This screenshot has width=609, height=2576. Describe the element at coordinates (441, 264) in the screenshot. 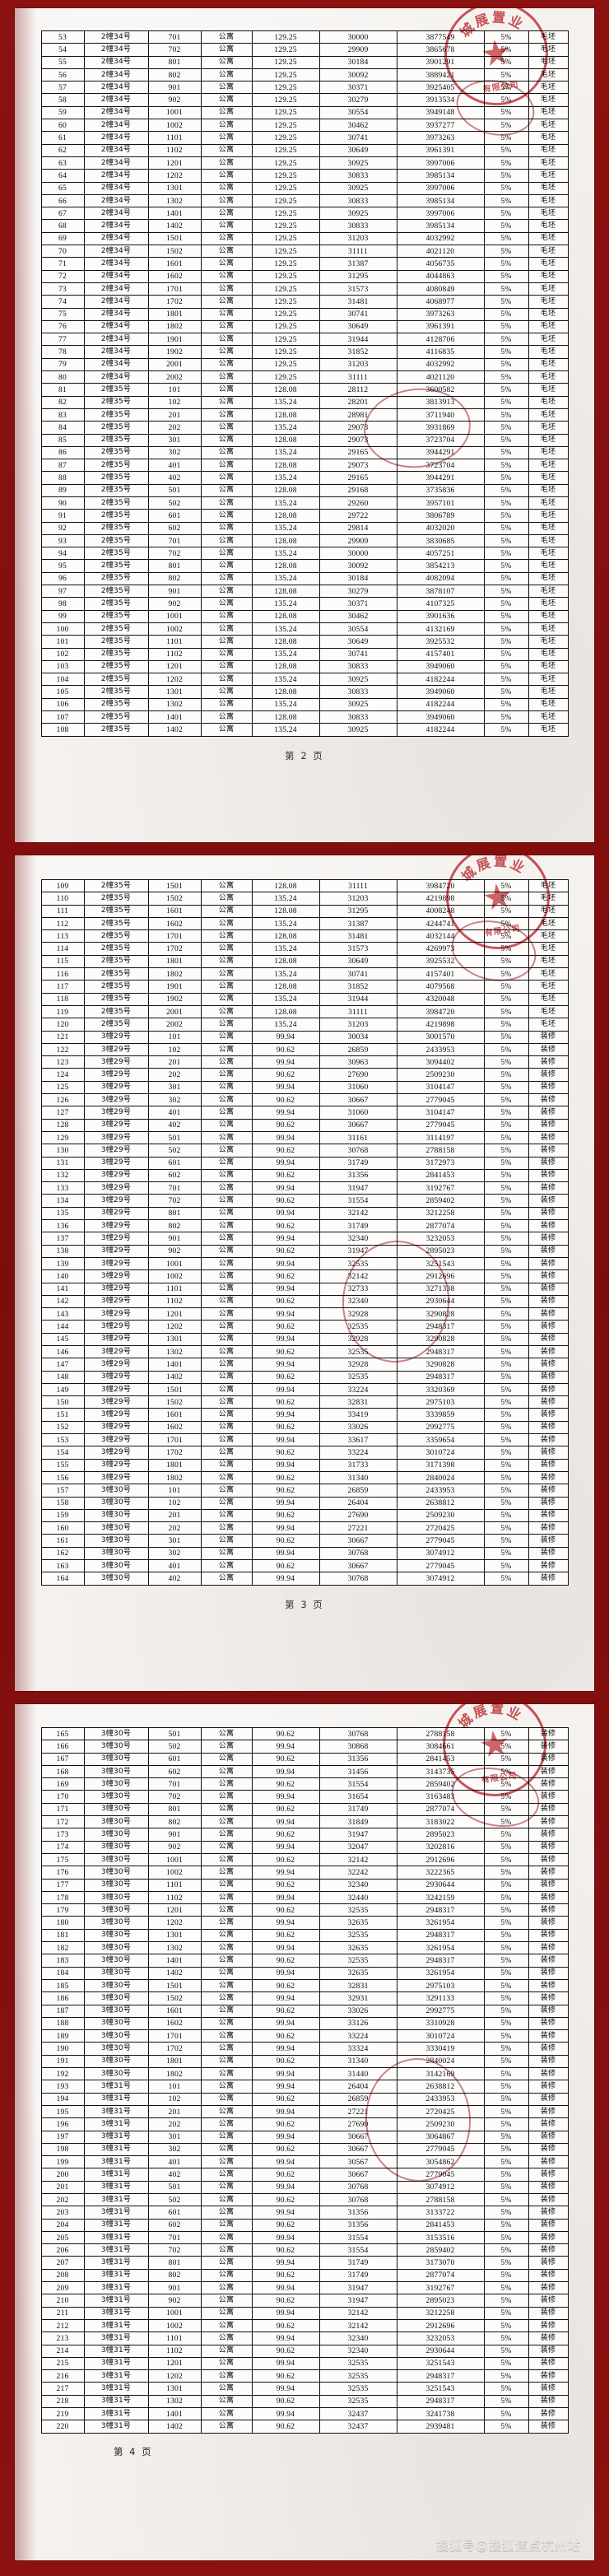

I see `cell-total-price: 4056735` at that location.